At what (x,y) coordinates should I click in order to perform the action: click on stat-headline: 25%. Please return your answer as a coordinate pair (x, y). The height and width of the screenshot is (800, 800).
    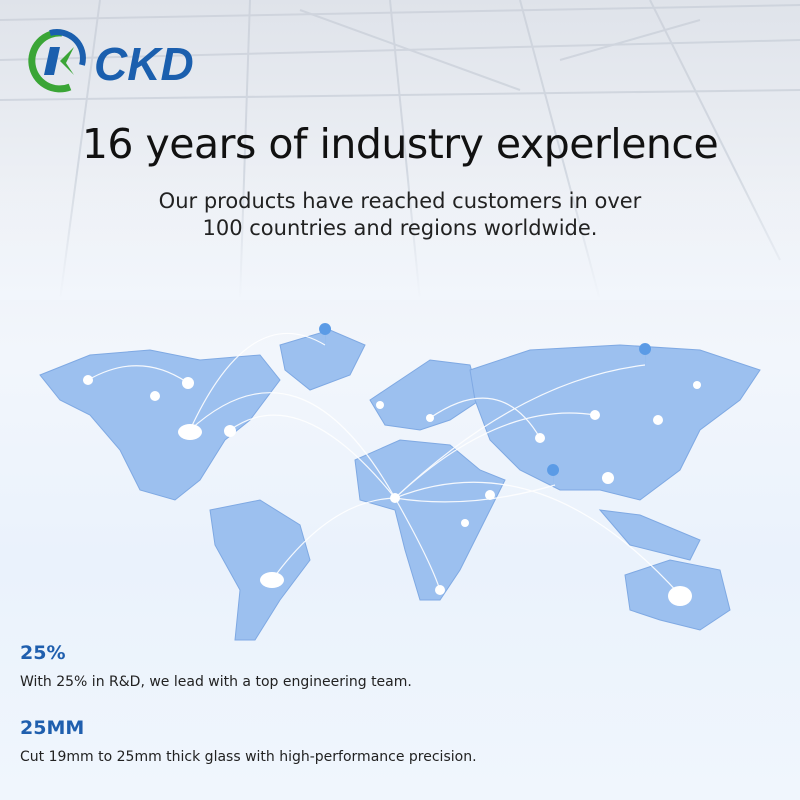
    Looking at the image, I should click on (43, 653).